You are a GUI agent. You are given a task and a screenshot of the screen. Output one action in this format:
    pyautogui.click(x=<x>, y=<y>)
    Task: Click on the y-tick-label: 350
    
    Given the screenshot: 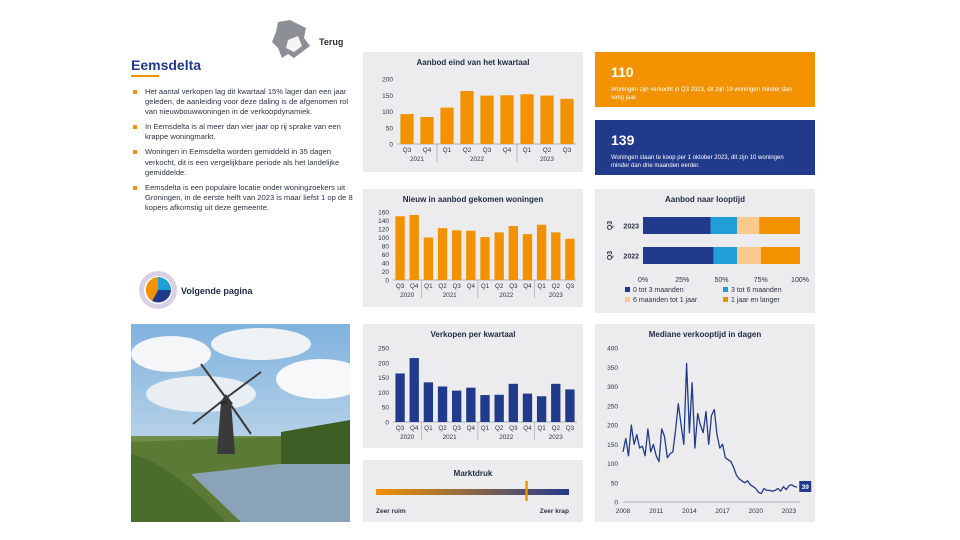 What is the action you would take?
    pyautogui.click(x=612, y=368)
    